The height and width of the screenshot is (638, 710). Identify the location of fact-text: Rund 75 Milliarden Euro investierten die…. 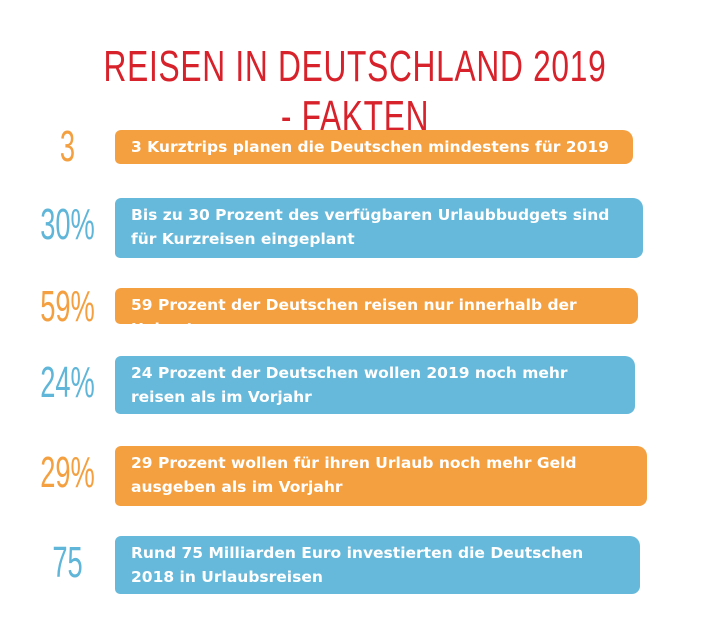
(377, 565).